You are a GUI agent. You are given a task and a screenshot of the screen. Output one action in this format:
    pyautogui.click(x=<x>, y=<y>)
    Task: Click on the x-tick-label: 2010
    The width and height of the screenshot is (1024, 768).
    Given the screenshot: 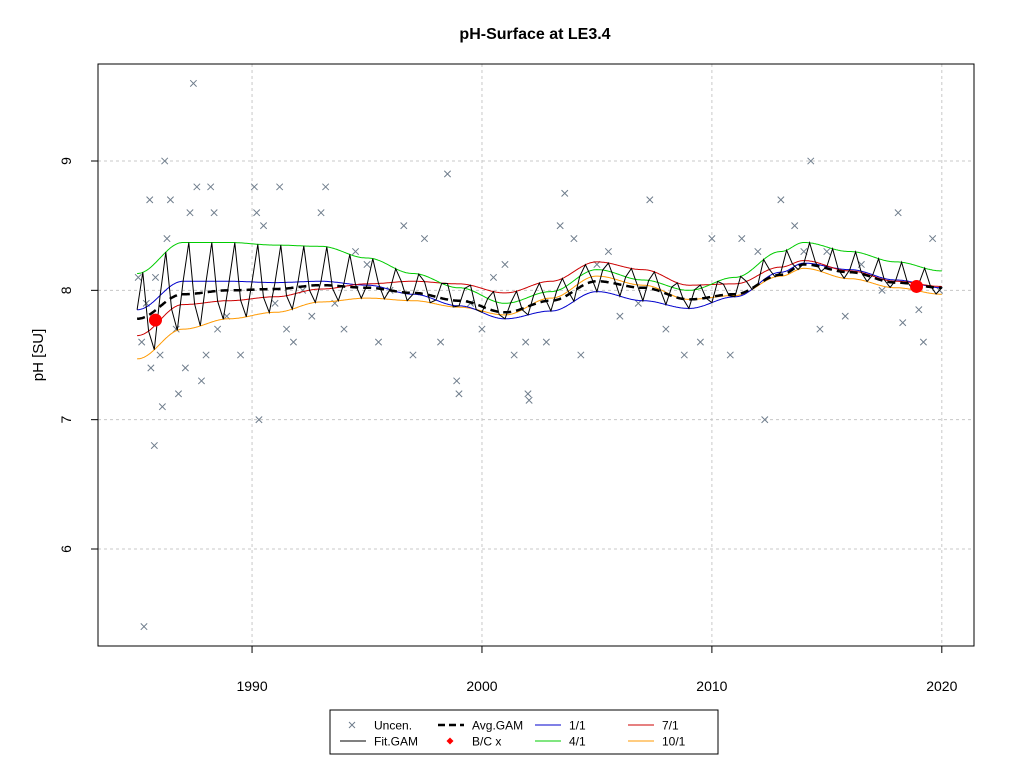 What is the action you would take?
    pyautogui.click(x=711, y=686)
    